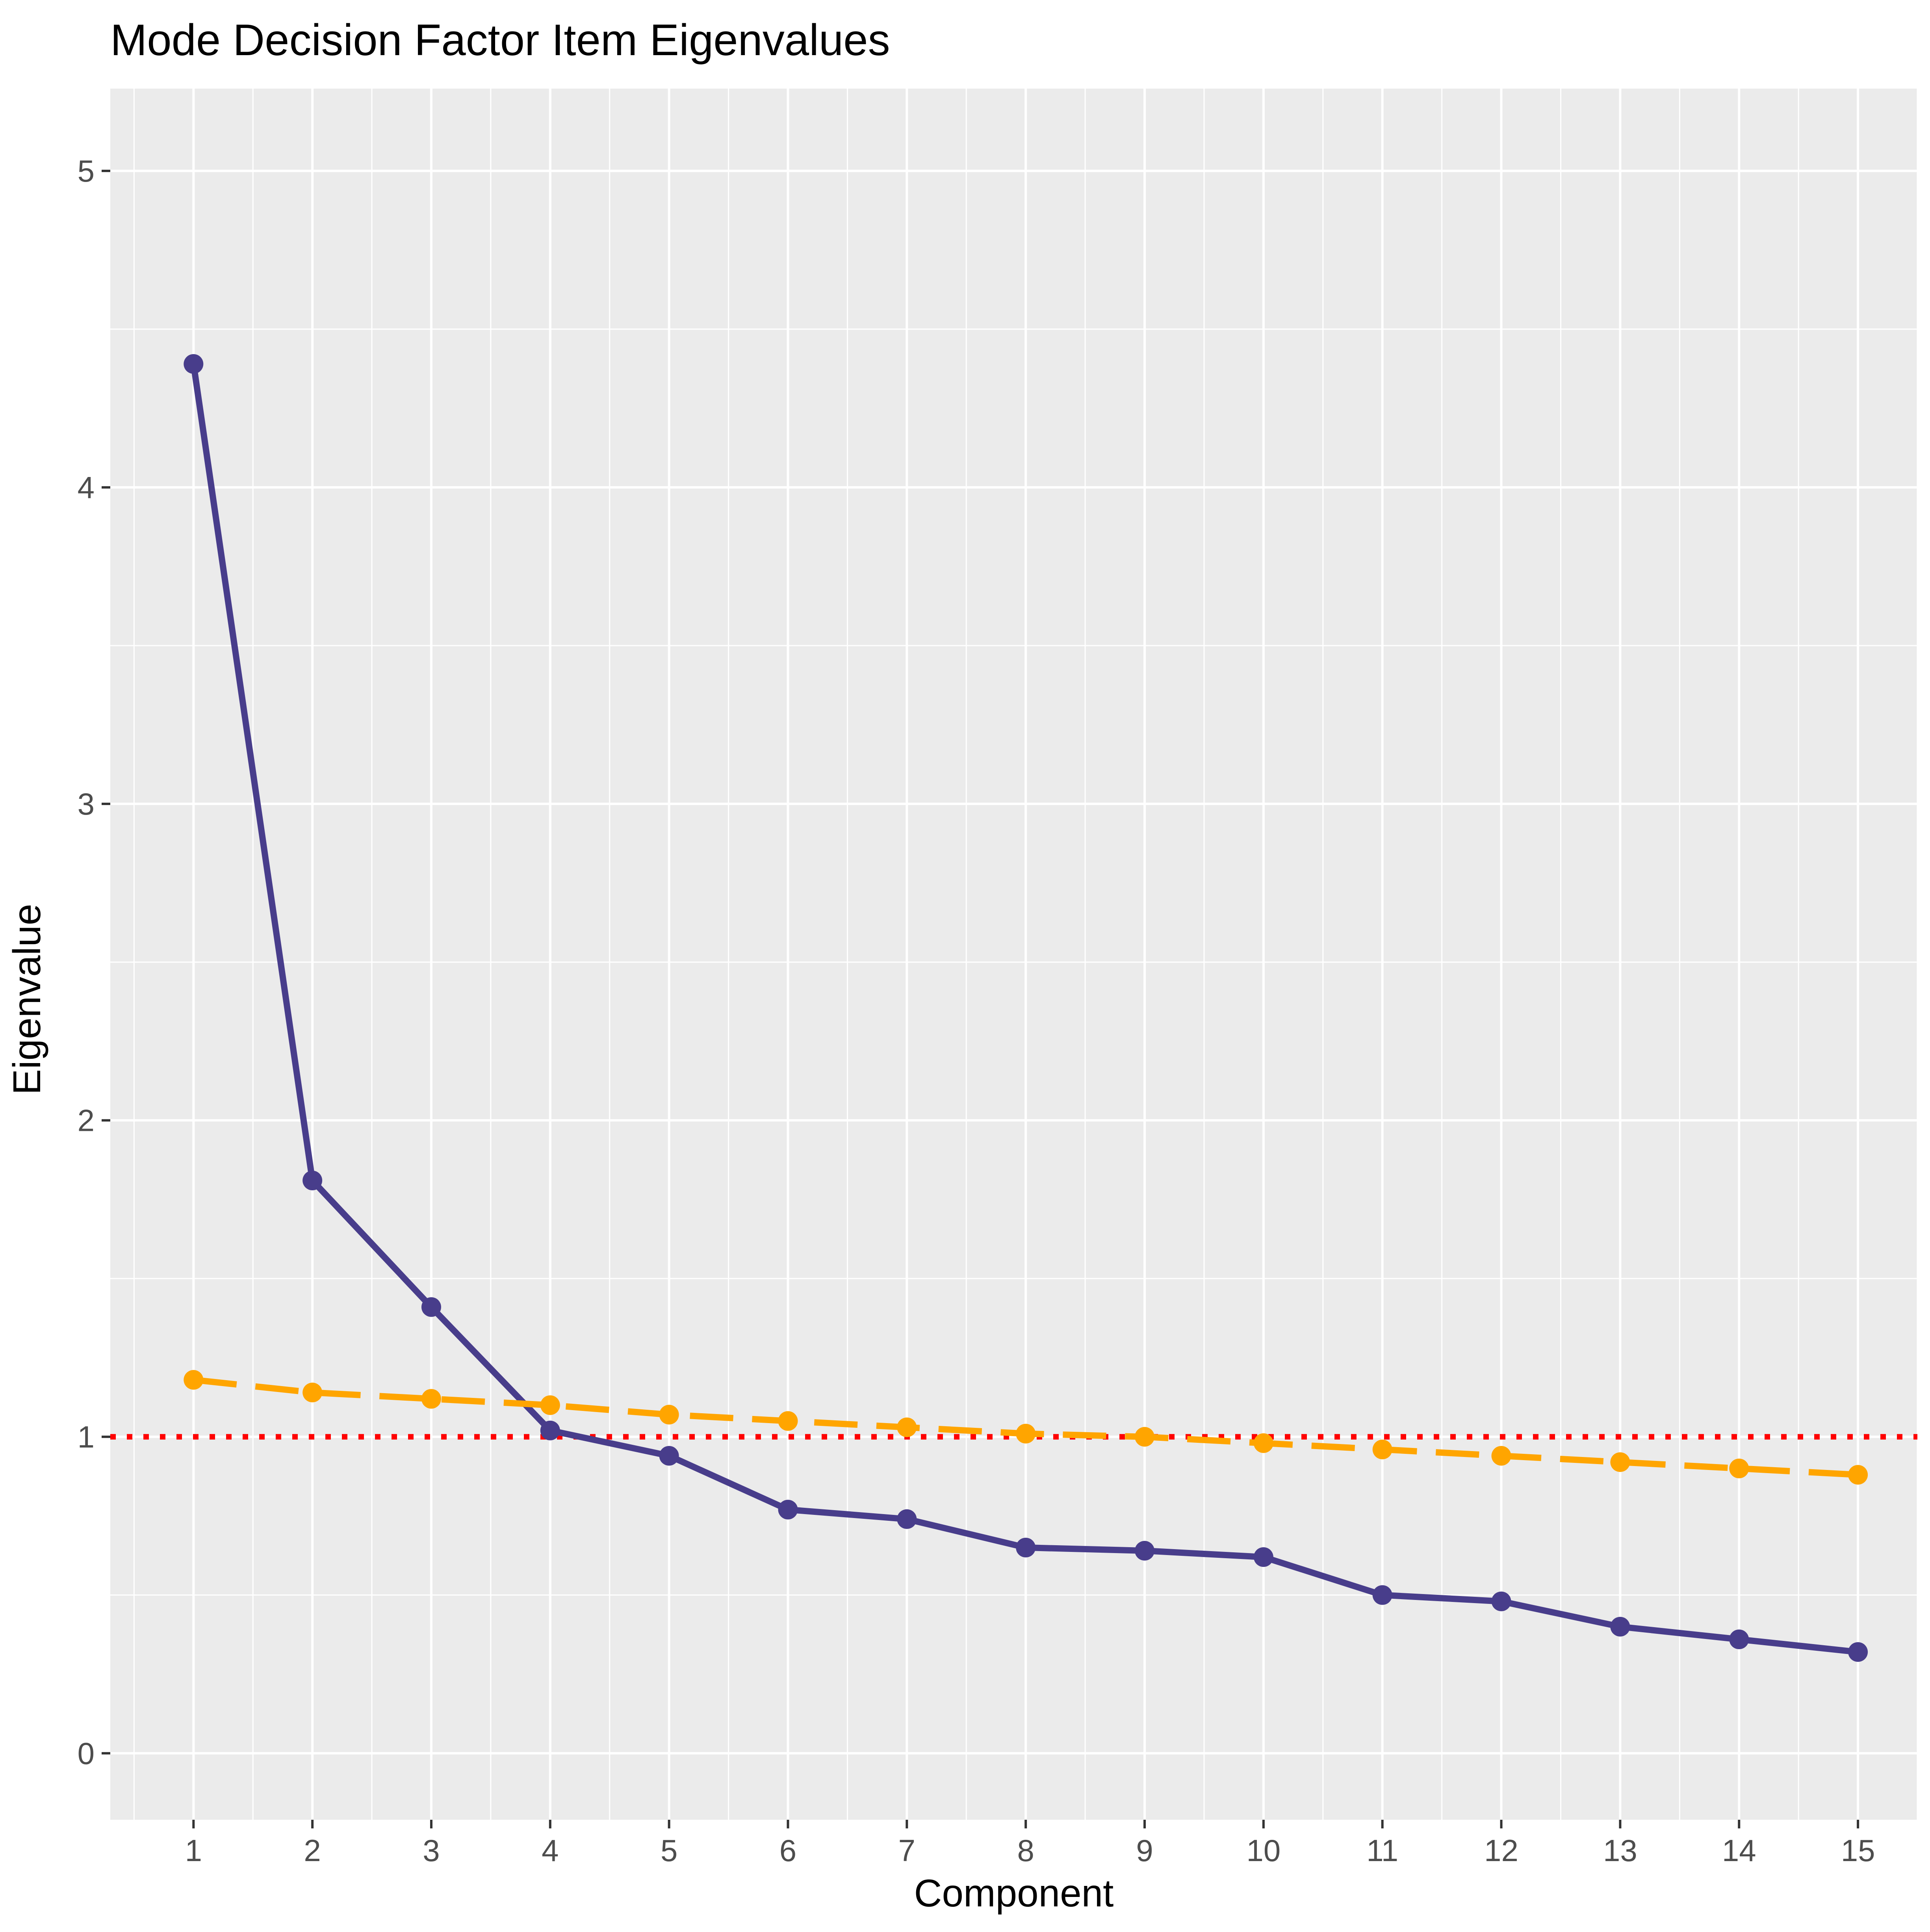 The height and width of the screenshot is (1932, 1930). What do you see at coordinates (86, 1753) in the screenshot?
I see `y-tick-label: 0` at bounding box center [86, 1753].